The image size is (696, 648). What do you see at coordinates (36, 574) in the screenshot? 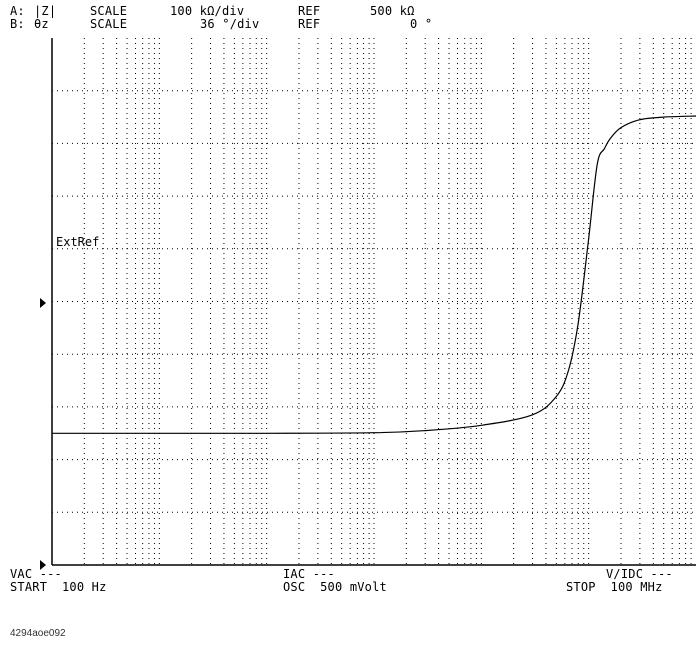
I see `vac-label: VAC ---` at bounding box center [36, 574].